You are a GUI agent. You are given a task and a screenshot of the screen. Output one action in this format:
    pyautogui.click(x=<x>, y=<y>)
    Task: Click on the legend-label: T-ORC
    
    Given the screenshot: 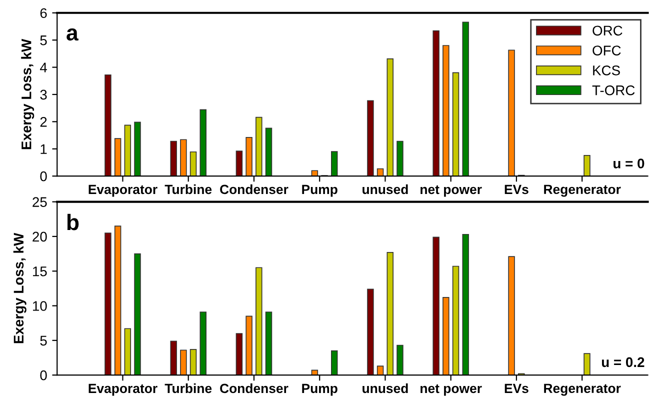 What is the action you would take?
    pyautogui.click(x=613, y=90)
    